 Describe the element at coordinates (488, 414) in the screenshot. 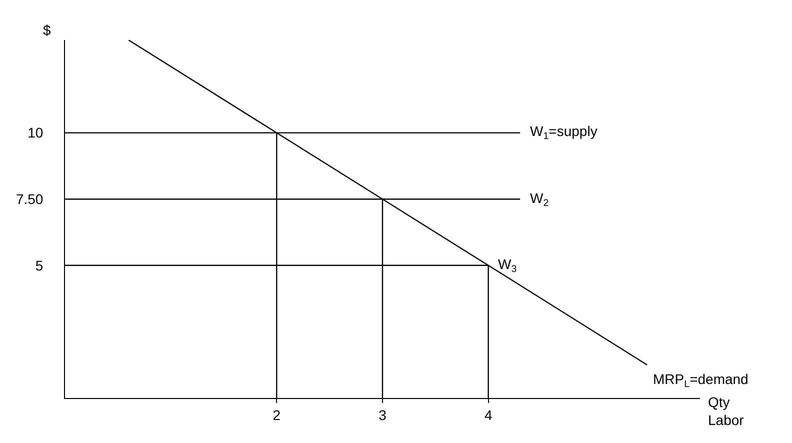

I see `x-tick-label: 4` at that location.